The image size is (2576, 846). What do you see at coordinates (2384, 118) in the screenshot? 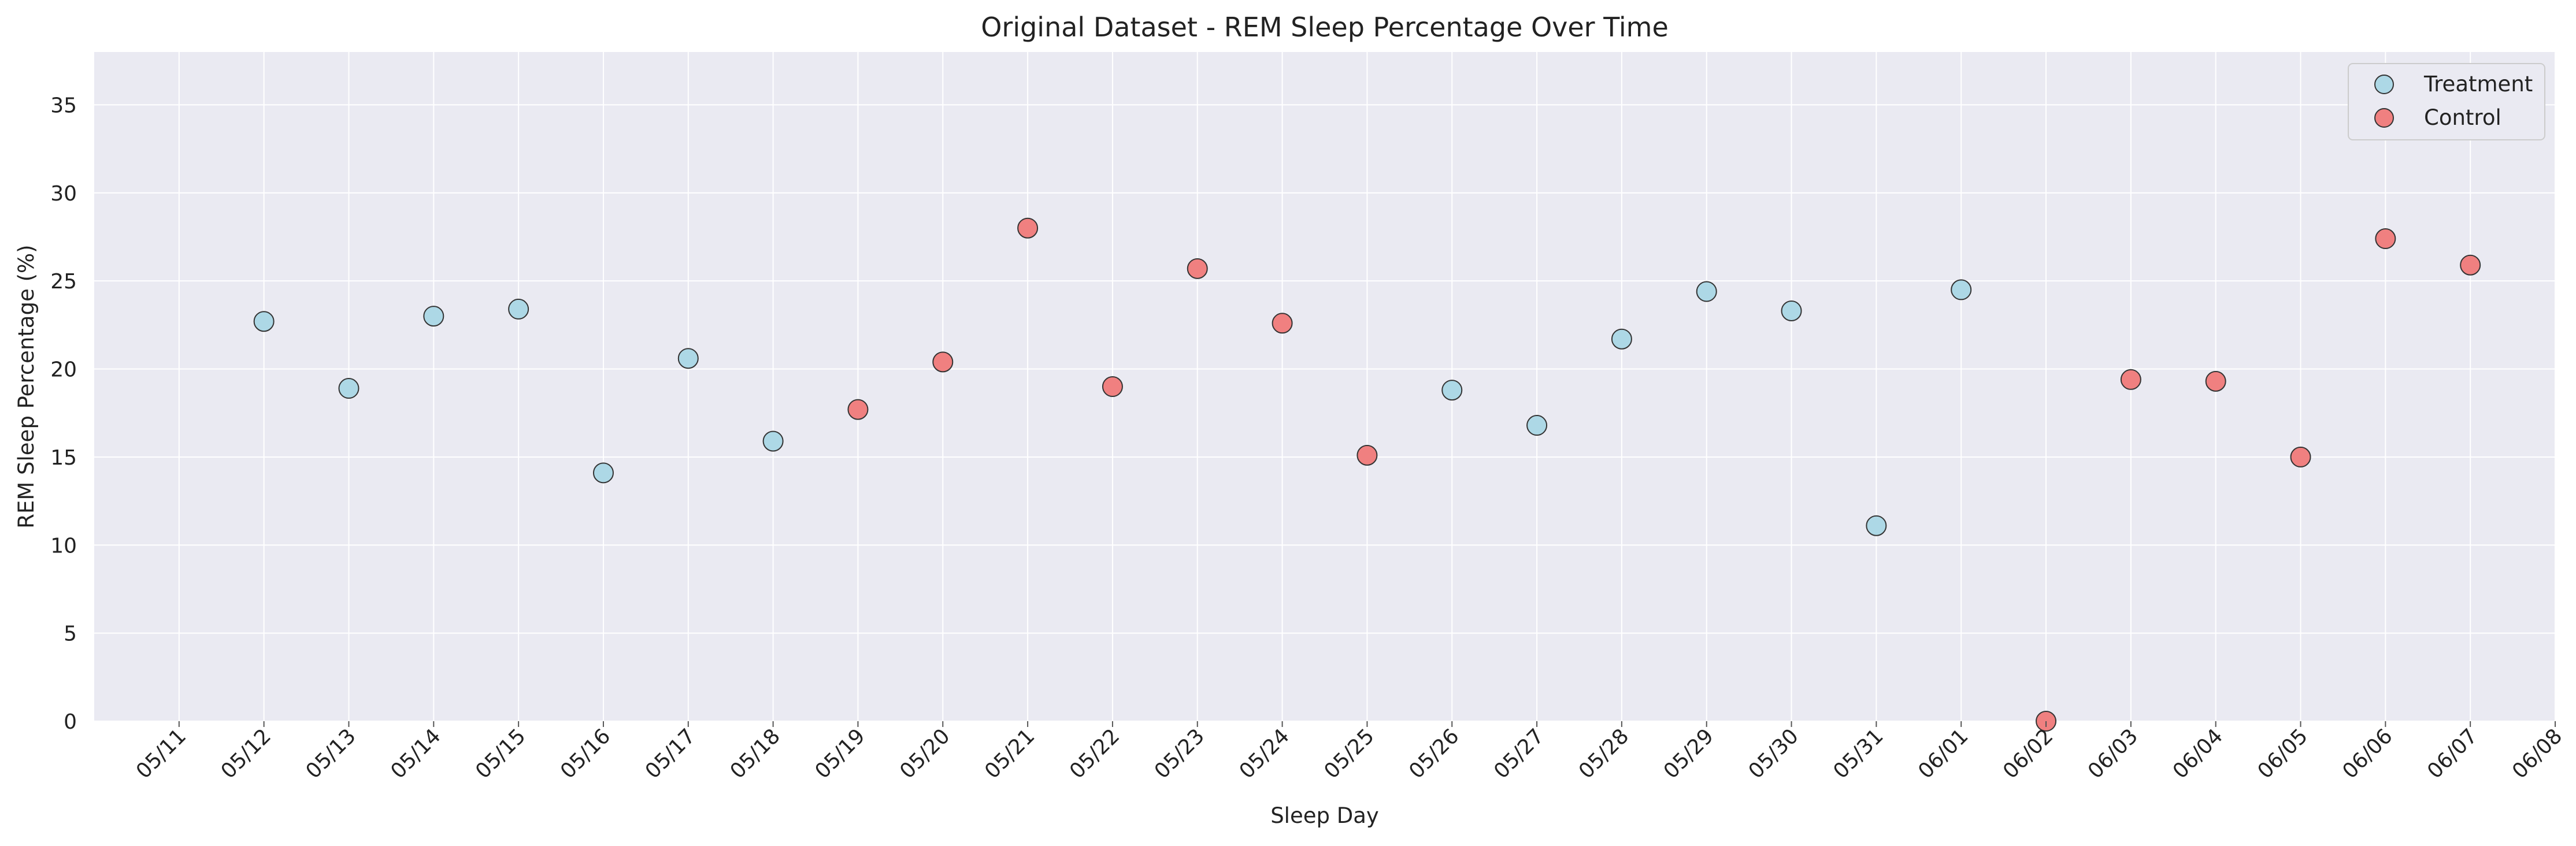
I see `legend-marker-control` at bounding box center [2384, 118].